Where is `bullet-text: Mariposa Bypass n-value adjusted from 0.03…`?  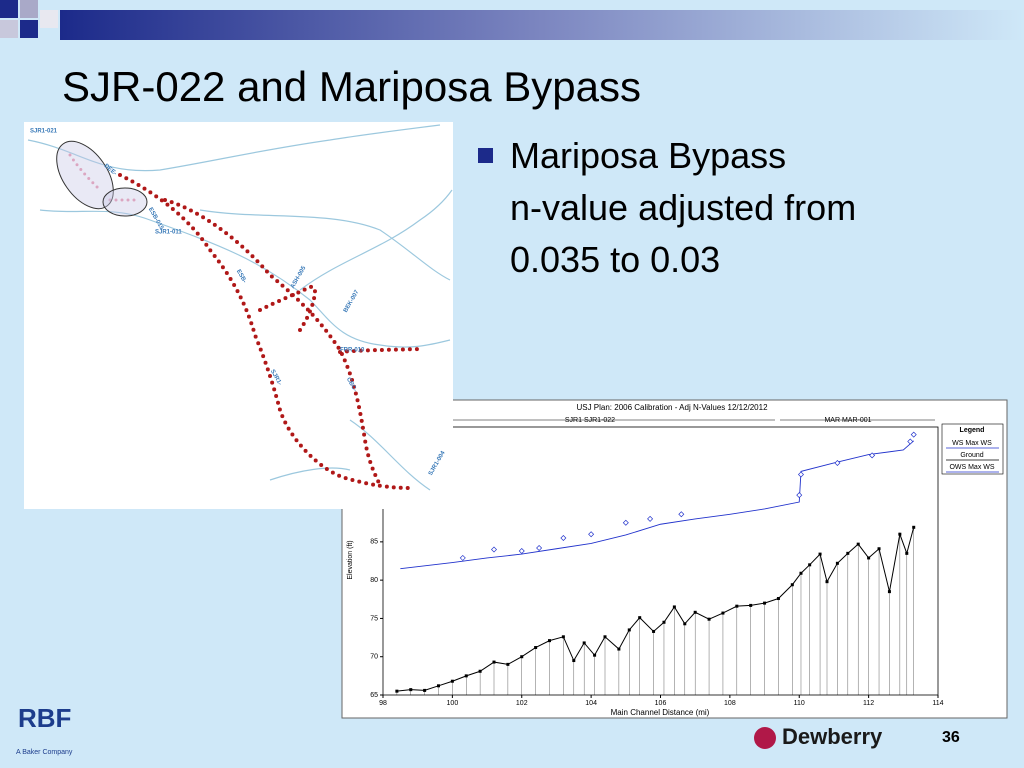 bullet-text: Mariposa Bypass n-value adjusted from 0.03… is located at coordinates (683, 207).